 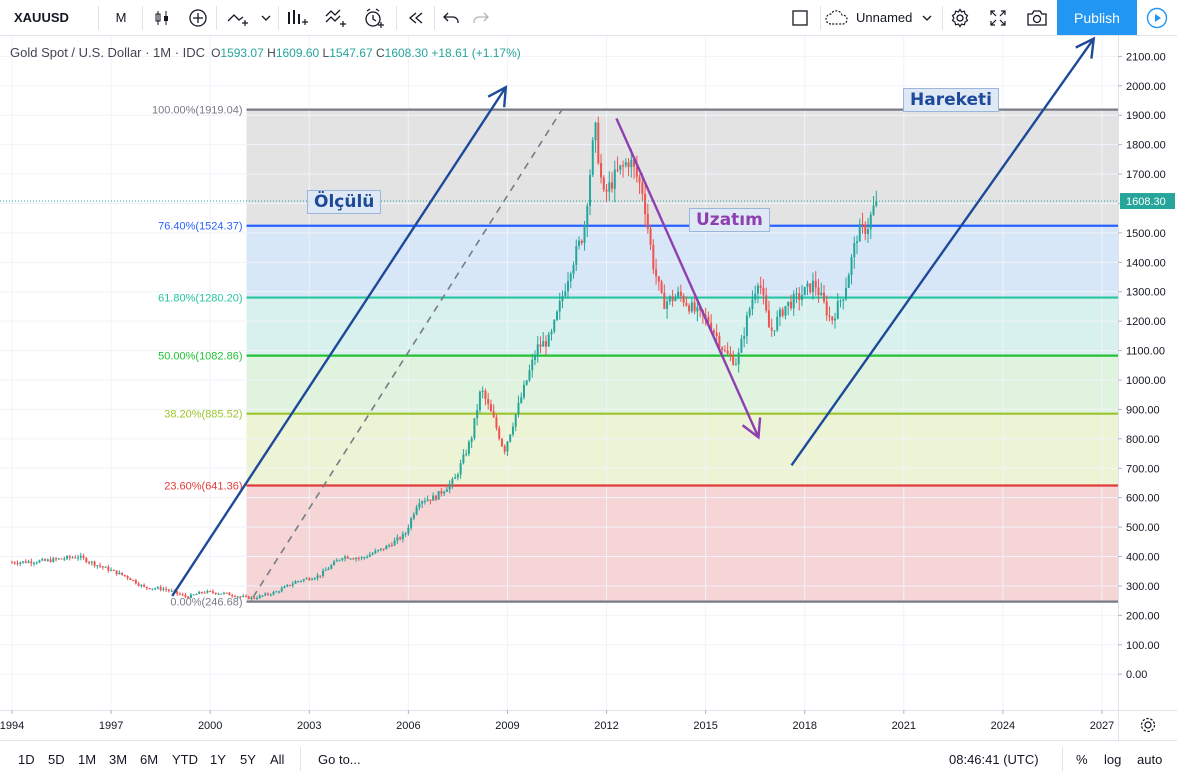 I want to click on range-all: All, so click(x=277, y=759).